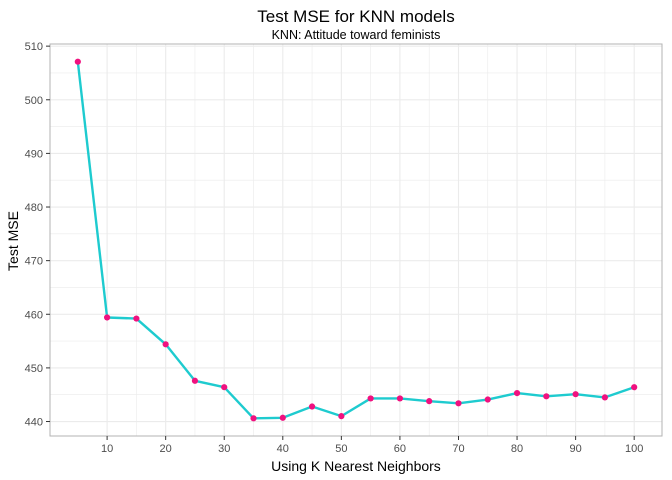 This screenshot has width=672, height=480. What do you see at coordinates (283, 449) in the screenshot?
I see `x-tick-label: 40` at bounding box center [283, 449].